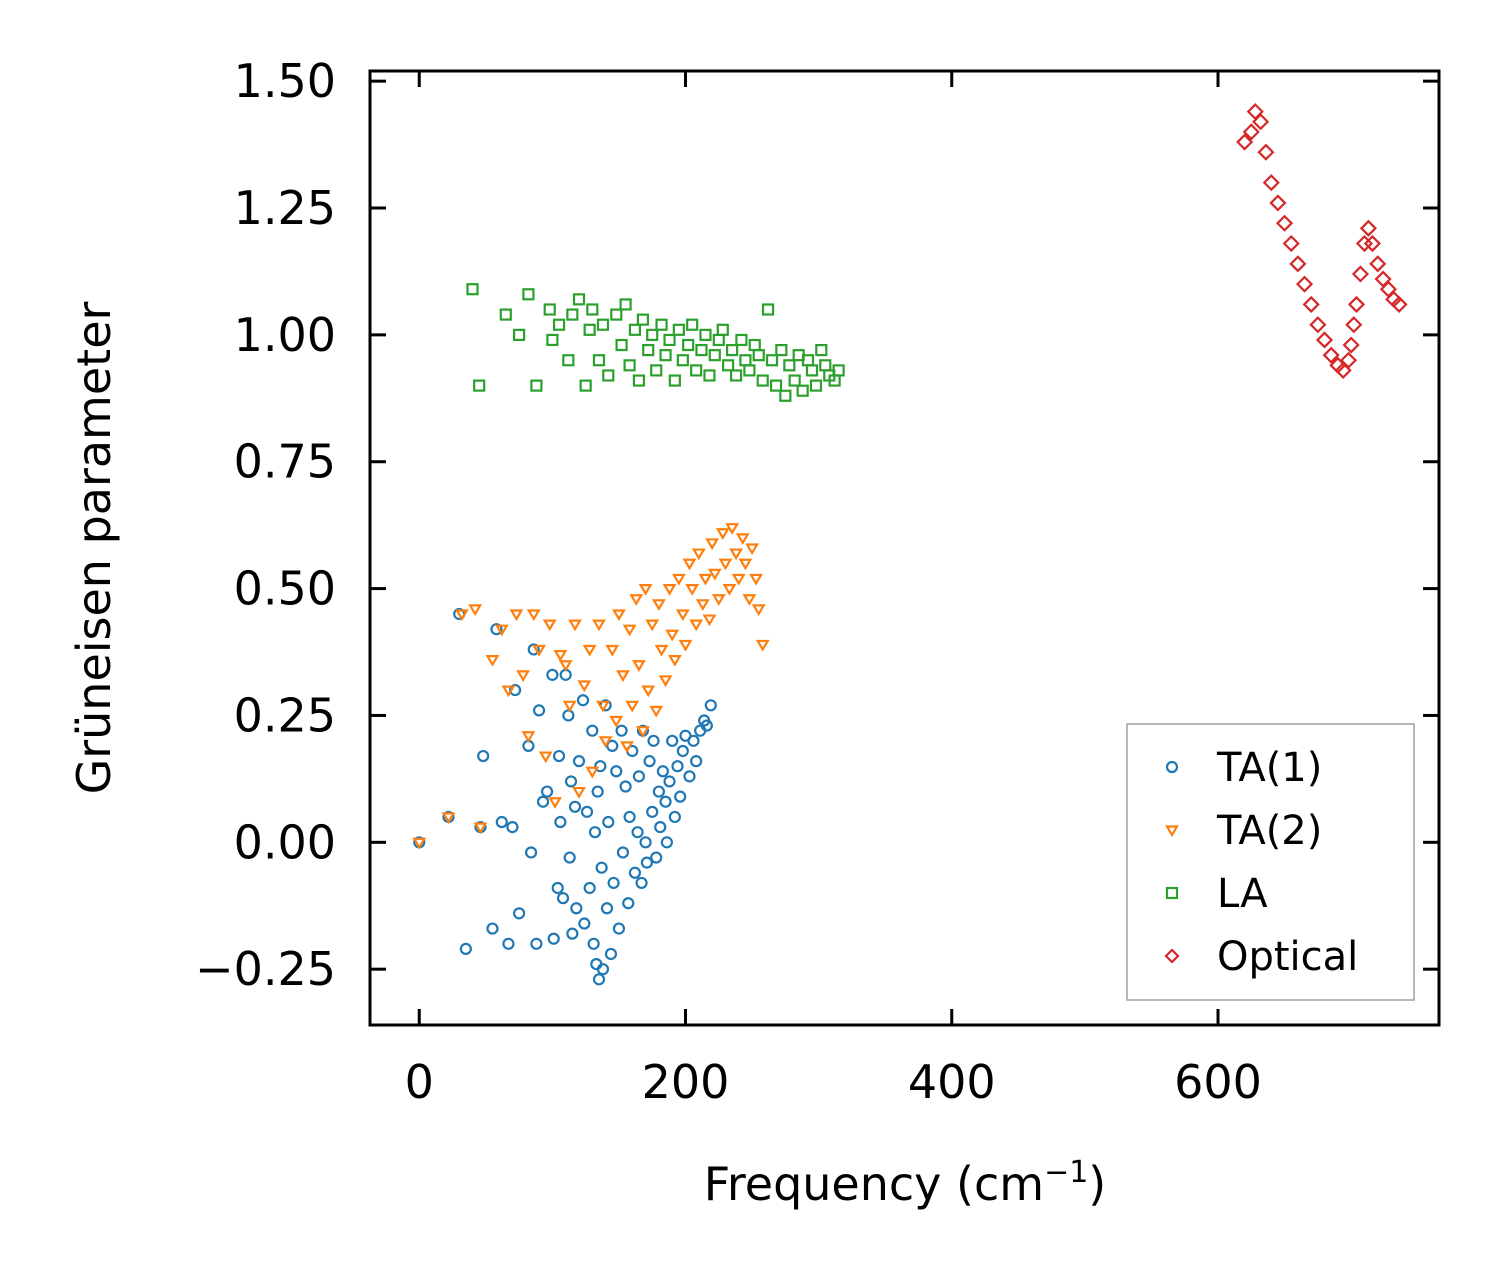 The image size is (1499, 1274). What do you see at coordinates (655, 342) in the screenshot?
I see `series-la` at bounding box center [655, 342].